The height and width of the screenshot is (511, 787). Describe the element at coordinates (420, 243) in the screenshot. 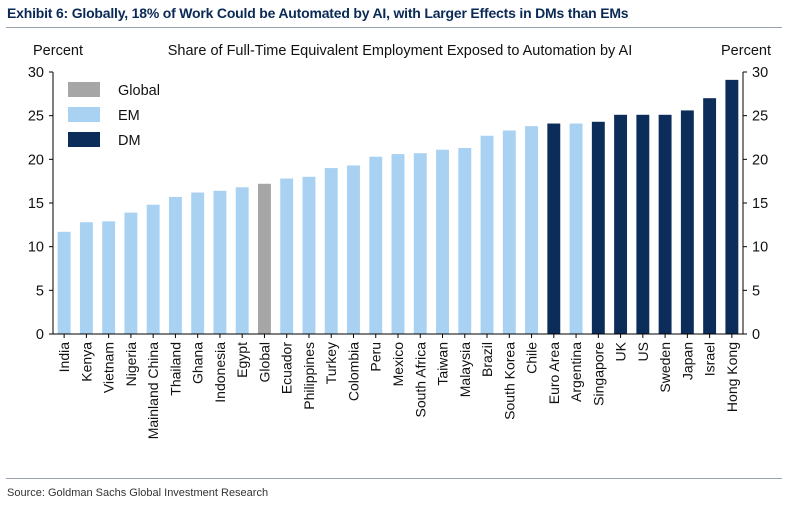

I see `bar-south-africa` at that location.